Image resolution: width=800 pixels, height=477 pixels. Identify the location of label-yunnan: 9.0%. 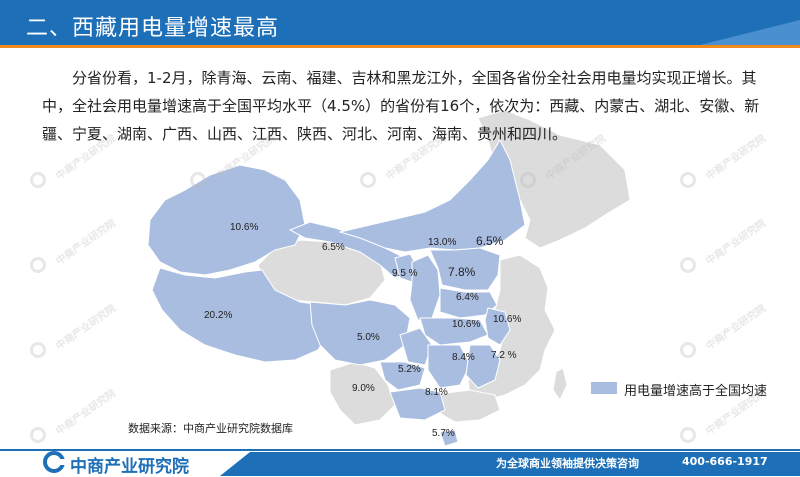
(363, 388).